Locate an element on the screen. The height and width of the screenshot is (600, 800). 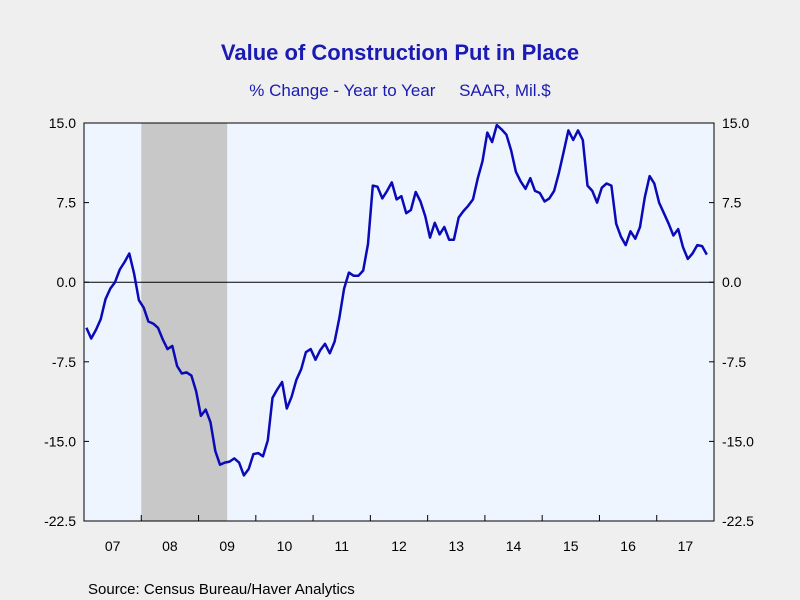
y-axis-left: 15.0 7.5 0.0 -7.5 -15.0 -22.5 is located at coordinates (66, 322).